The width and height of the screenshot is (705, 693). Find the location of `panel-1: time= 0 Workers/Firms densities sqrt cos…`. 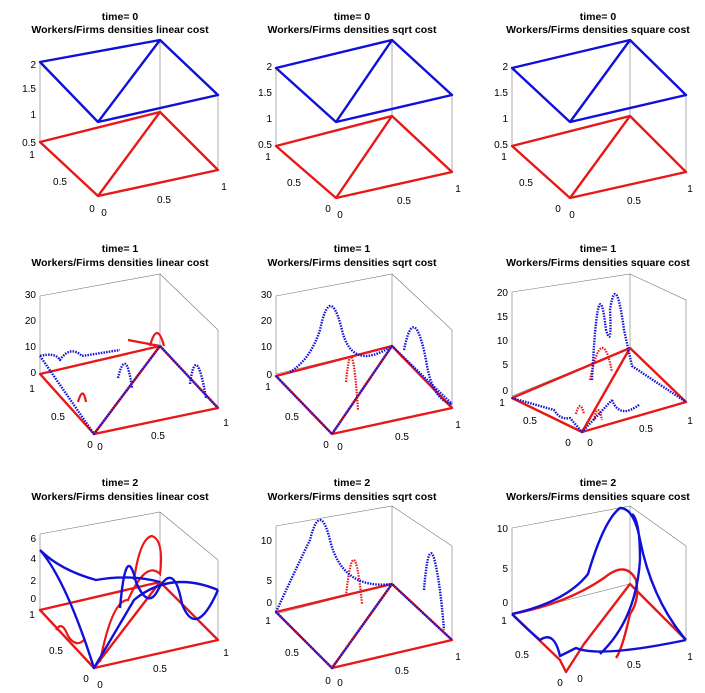

panel-1: time= 0 Workers/Firms densities sqrt cos… is located at coordinates (359, 116).